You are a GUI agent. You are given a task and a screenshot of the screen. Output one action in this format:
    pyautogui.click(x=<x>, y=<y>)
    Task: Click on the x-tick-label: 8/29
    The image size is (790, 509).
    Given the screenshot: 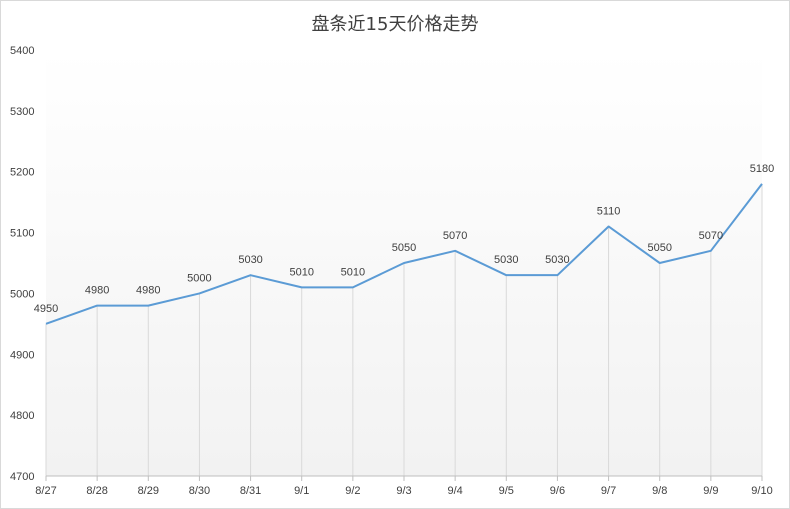 What is the action you would take?
    pyautogui.click(x=148, y=491)
    